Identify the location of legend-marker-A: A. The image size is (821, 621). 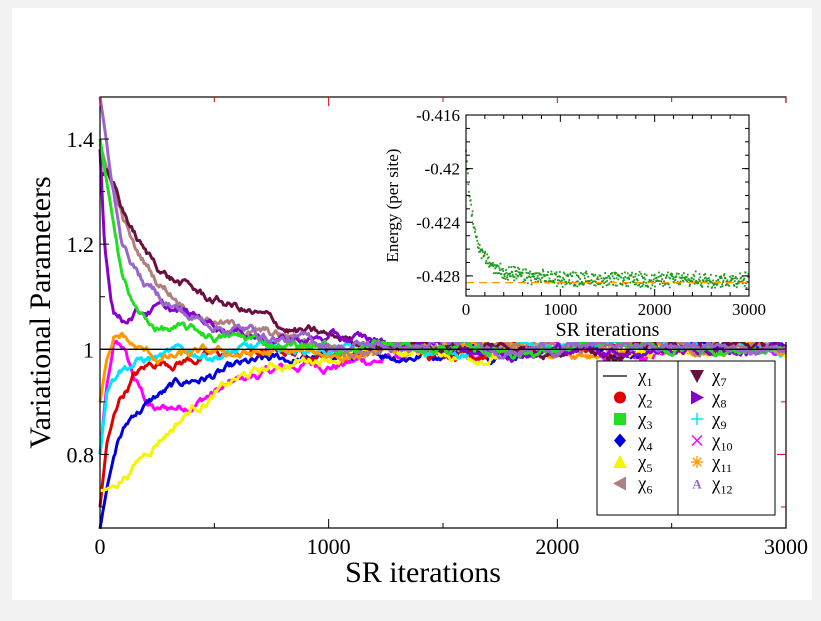
(697, 484).